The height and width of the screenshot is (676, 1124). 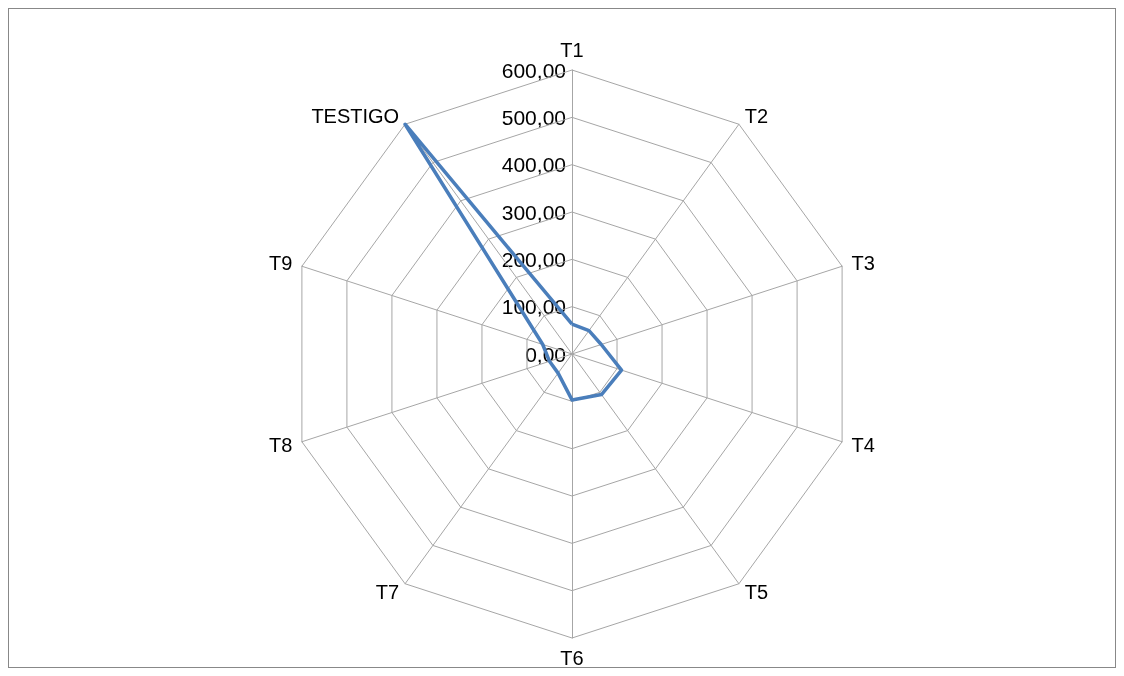 I want to click on spoke-label: T9, so click(x=281, y=263).